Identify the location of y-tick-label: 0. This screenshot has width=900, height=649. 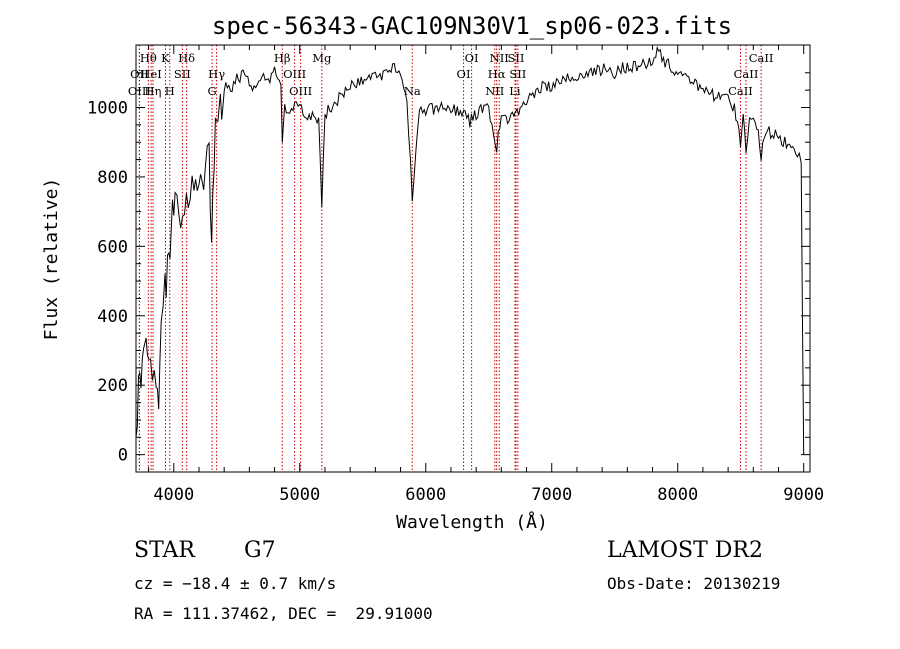
(123, 456).